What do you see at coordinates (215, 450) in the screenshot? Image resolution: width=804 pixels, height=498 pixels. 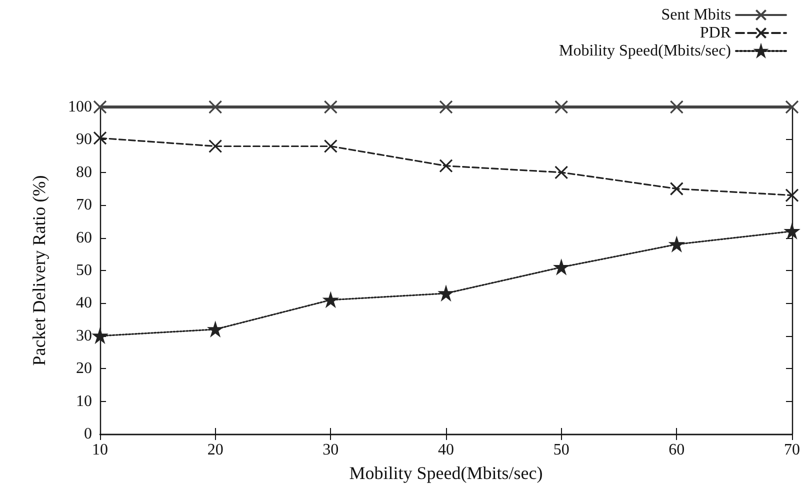 I see `x-tick-label: 20` at bounding box center [215, 450].